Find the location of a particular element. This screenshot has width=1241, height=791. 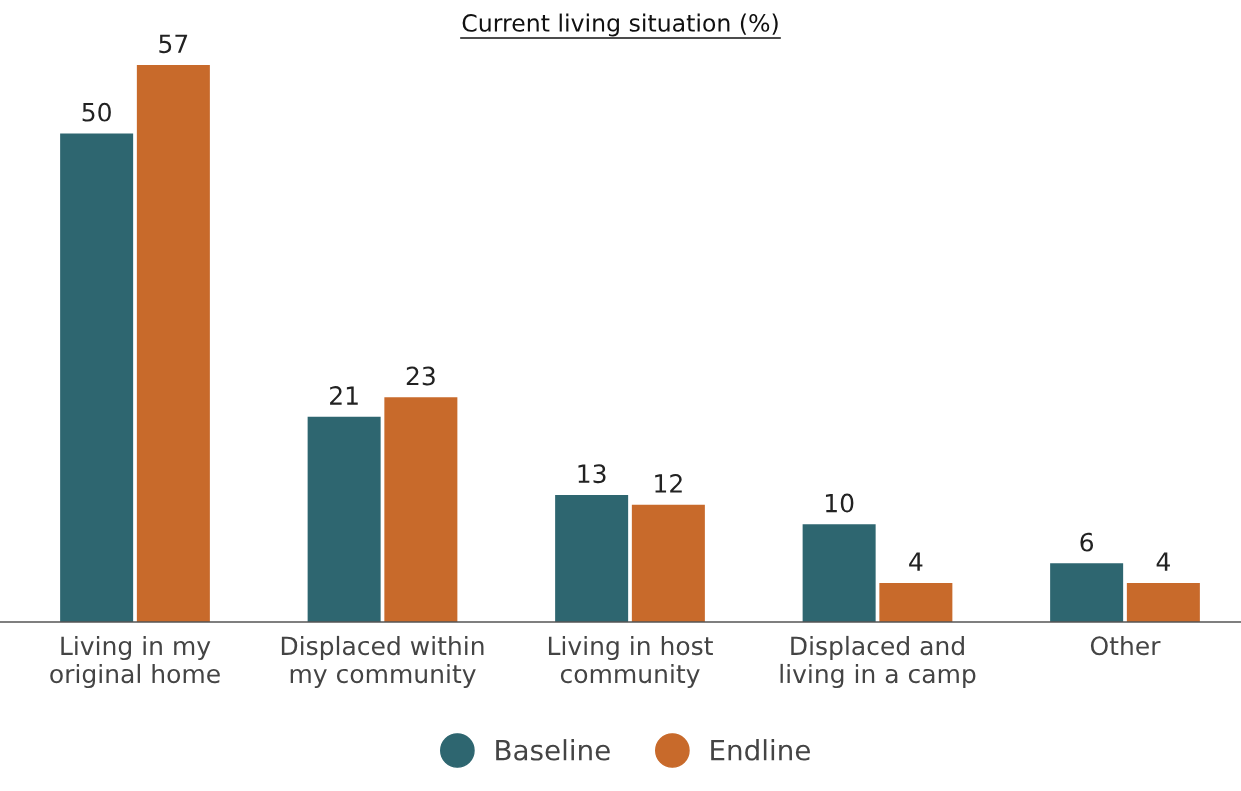

data-label: 6 is located at coordinates (1087, 542).